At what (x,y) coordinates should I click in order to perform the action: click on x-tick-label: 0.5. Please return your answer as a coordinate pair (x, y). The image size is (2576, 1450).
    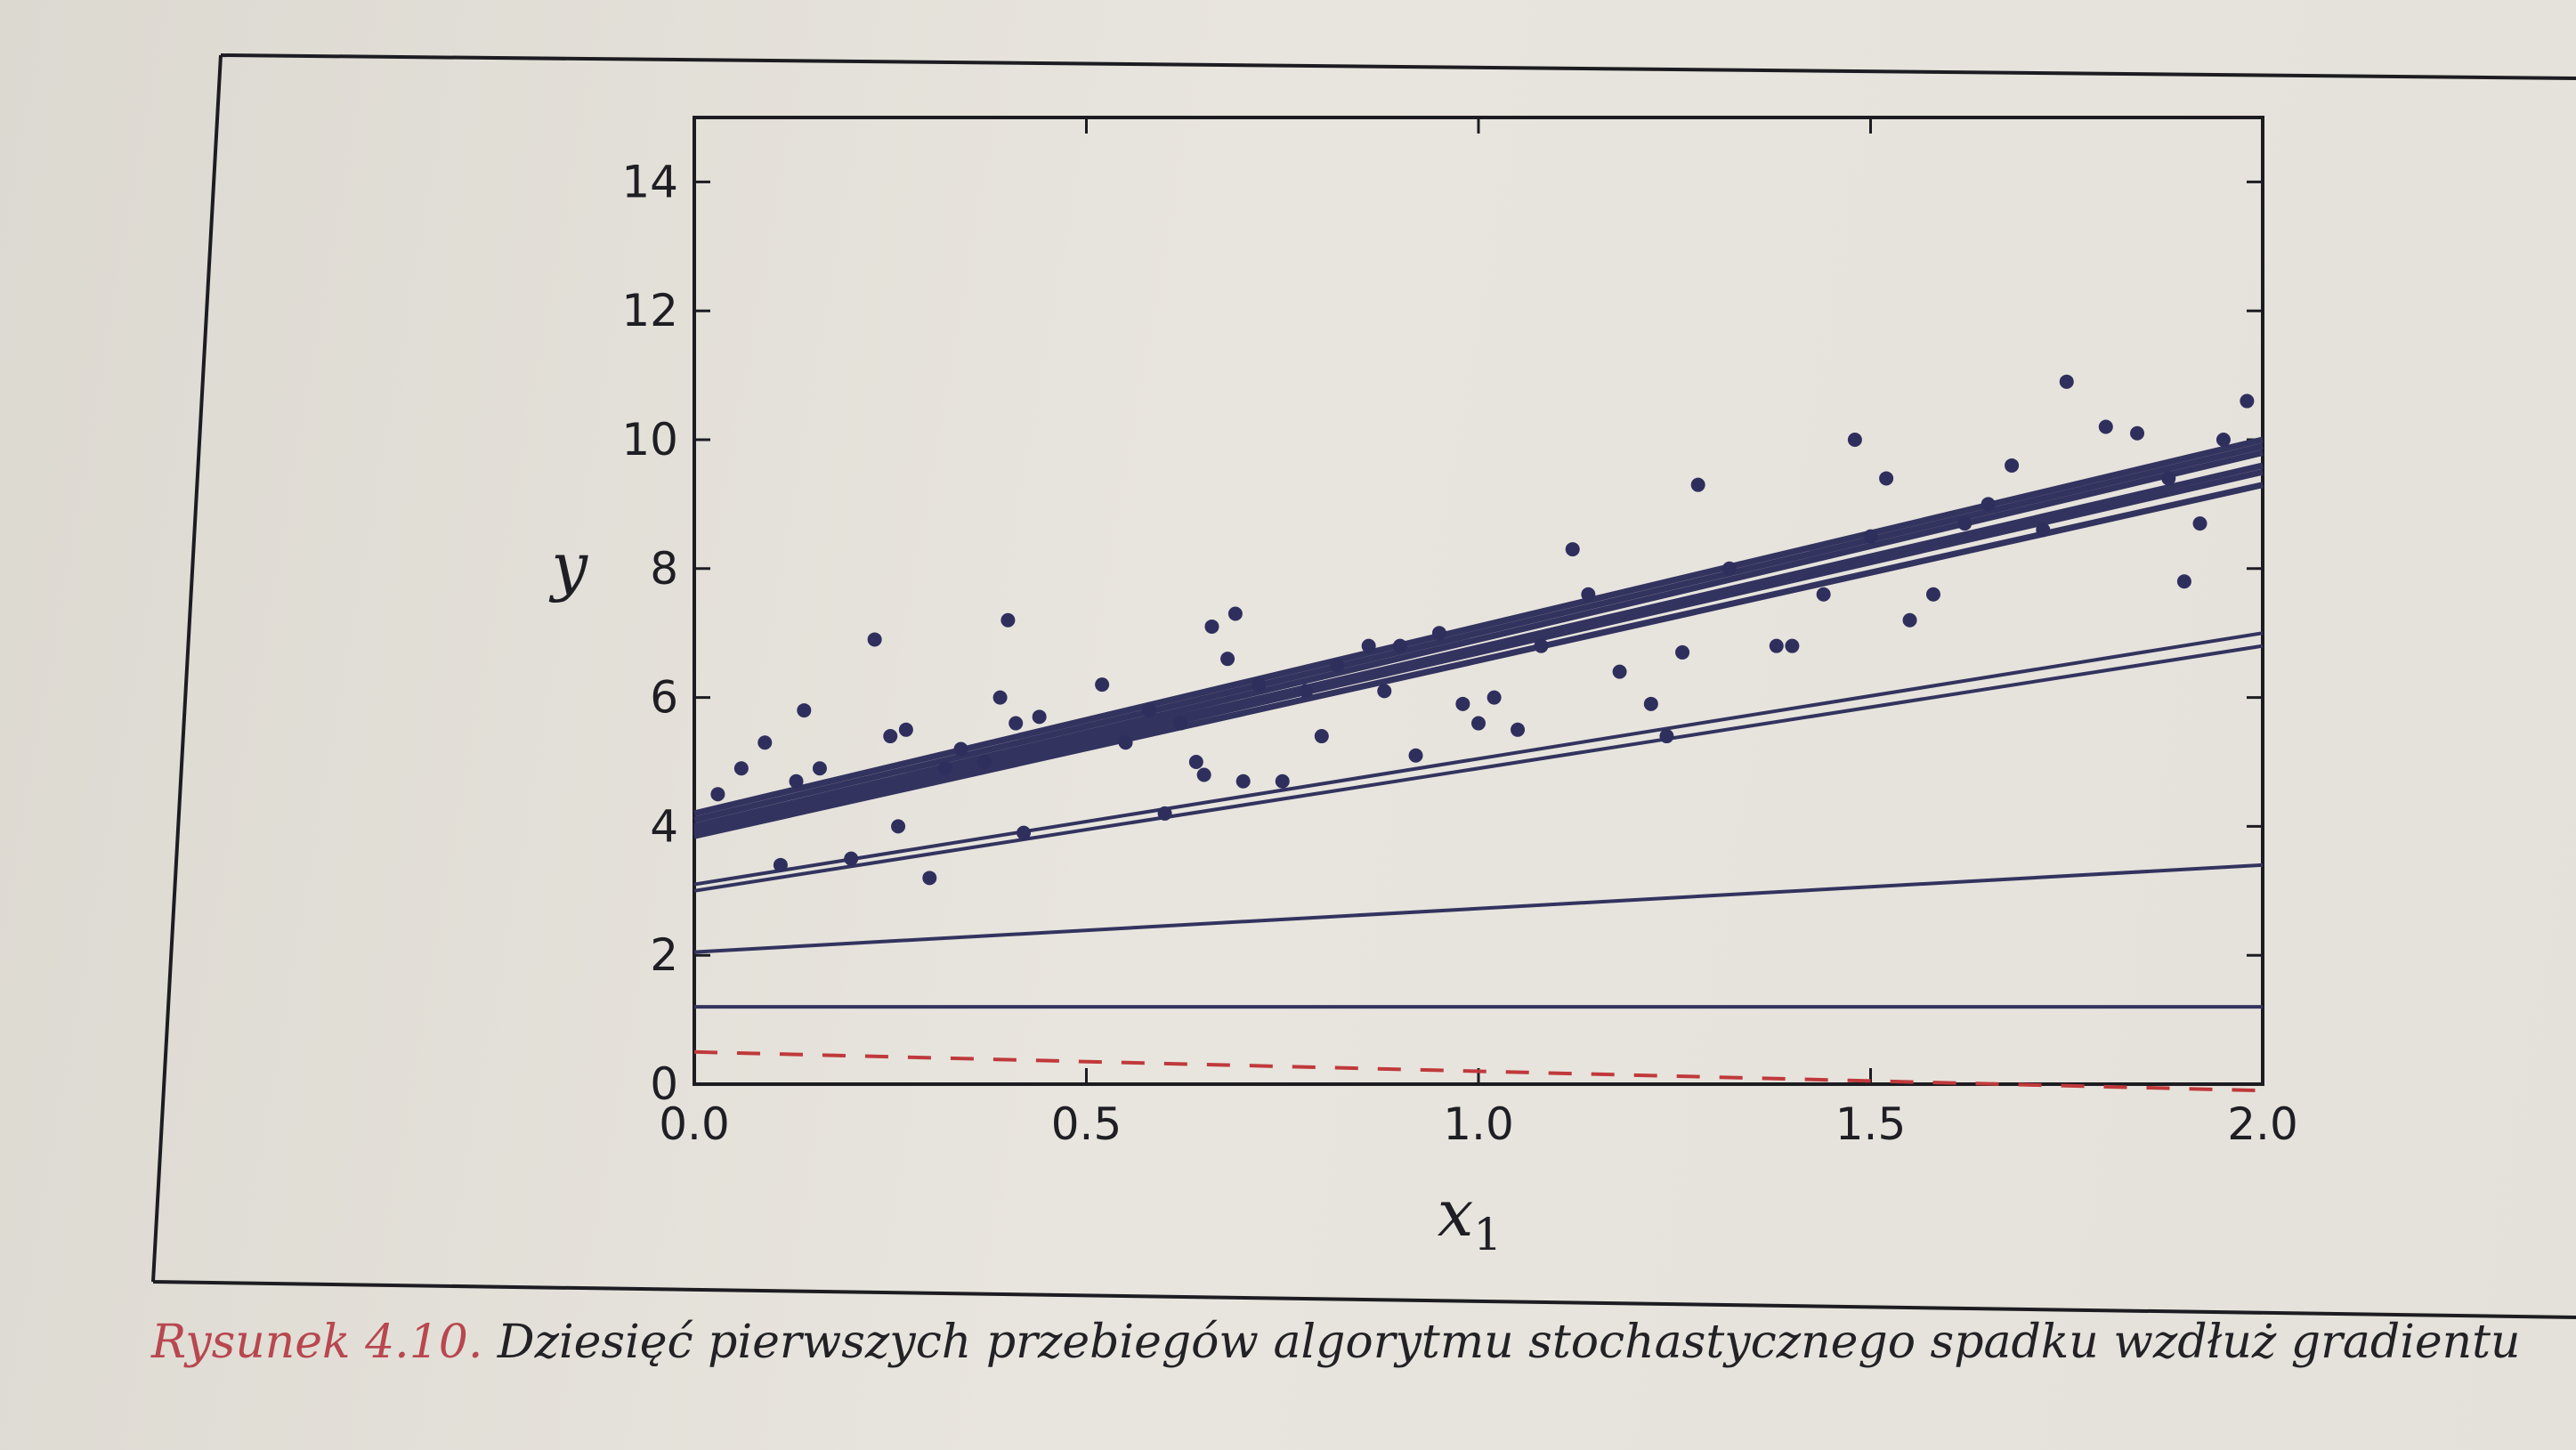
    Looking at the image, I should click on (1086, 1124).